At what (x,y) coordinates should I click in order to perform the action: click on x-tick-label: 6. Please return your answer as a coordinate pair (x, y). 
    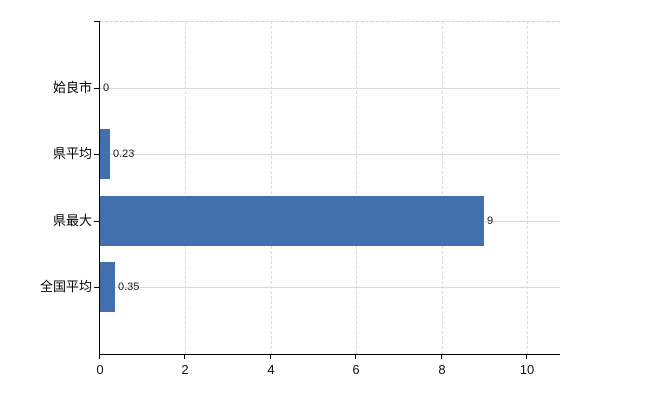
    Looking at the image, I should click on (356, 369).